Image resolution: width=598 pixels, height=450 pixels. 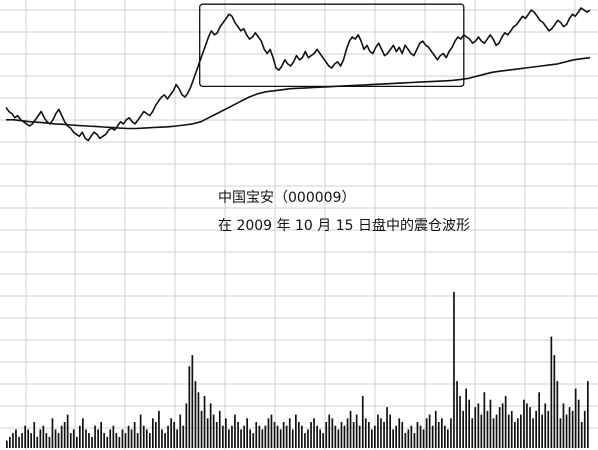 I want to click on consolidation-box, so click(x=332, y=45).